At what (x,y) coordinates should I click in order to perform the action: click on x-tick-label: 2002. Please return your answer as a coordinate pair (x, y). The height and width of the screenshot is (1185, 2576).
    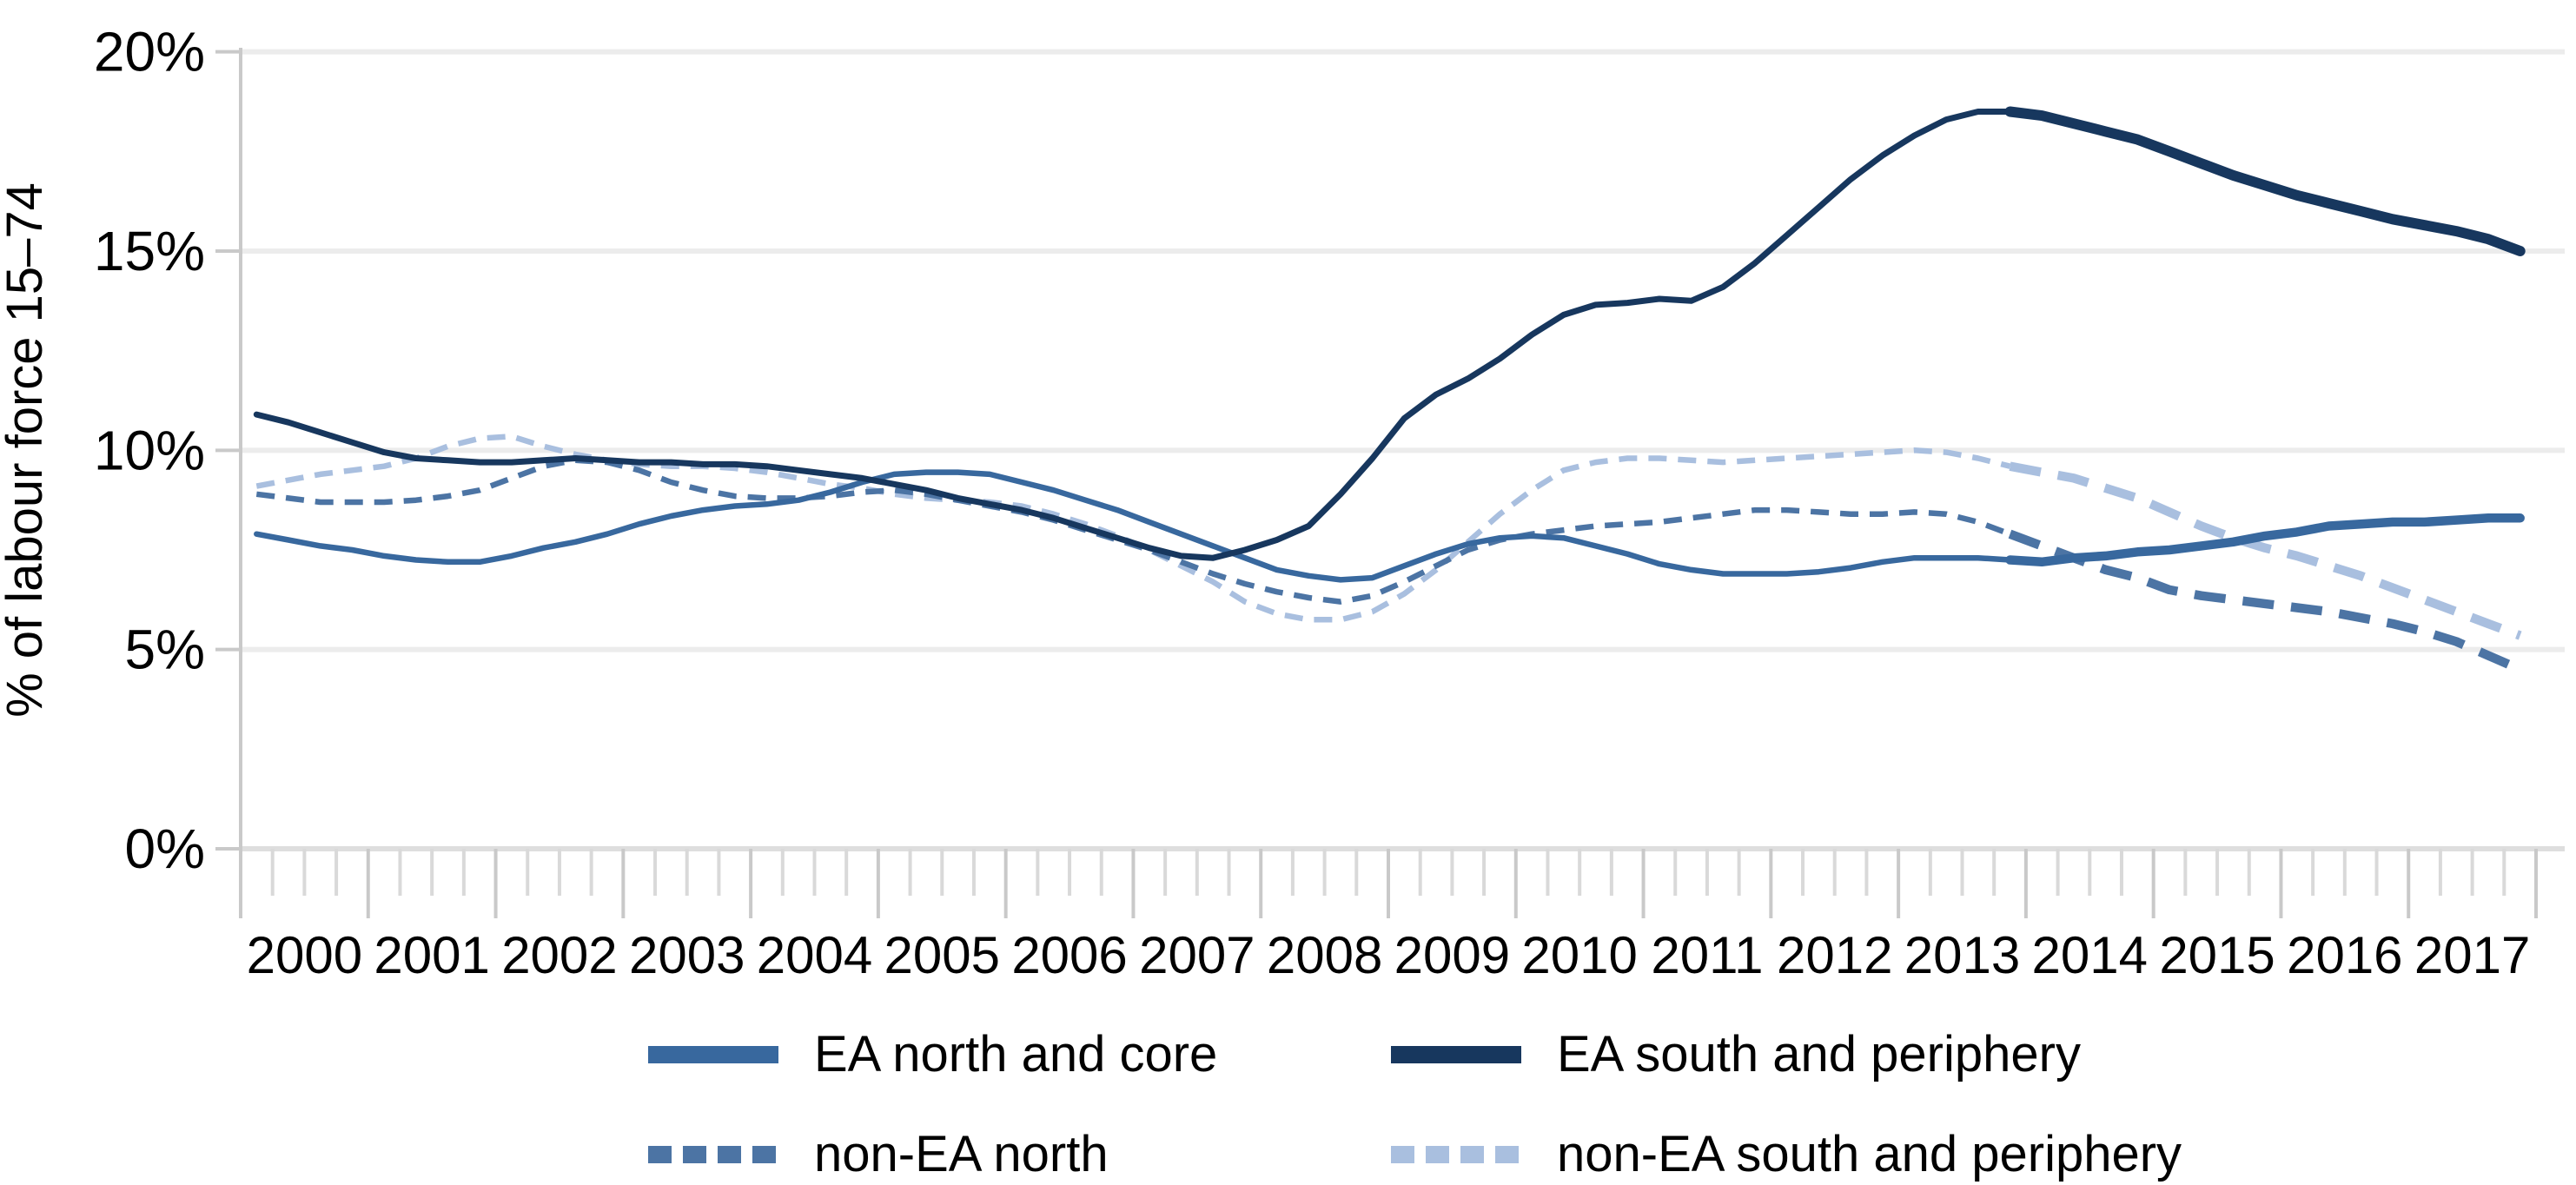
    Looking at the image, I should click on (559, 955).